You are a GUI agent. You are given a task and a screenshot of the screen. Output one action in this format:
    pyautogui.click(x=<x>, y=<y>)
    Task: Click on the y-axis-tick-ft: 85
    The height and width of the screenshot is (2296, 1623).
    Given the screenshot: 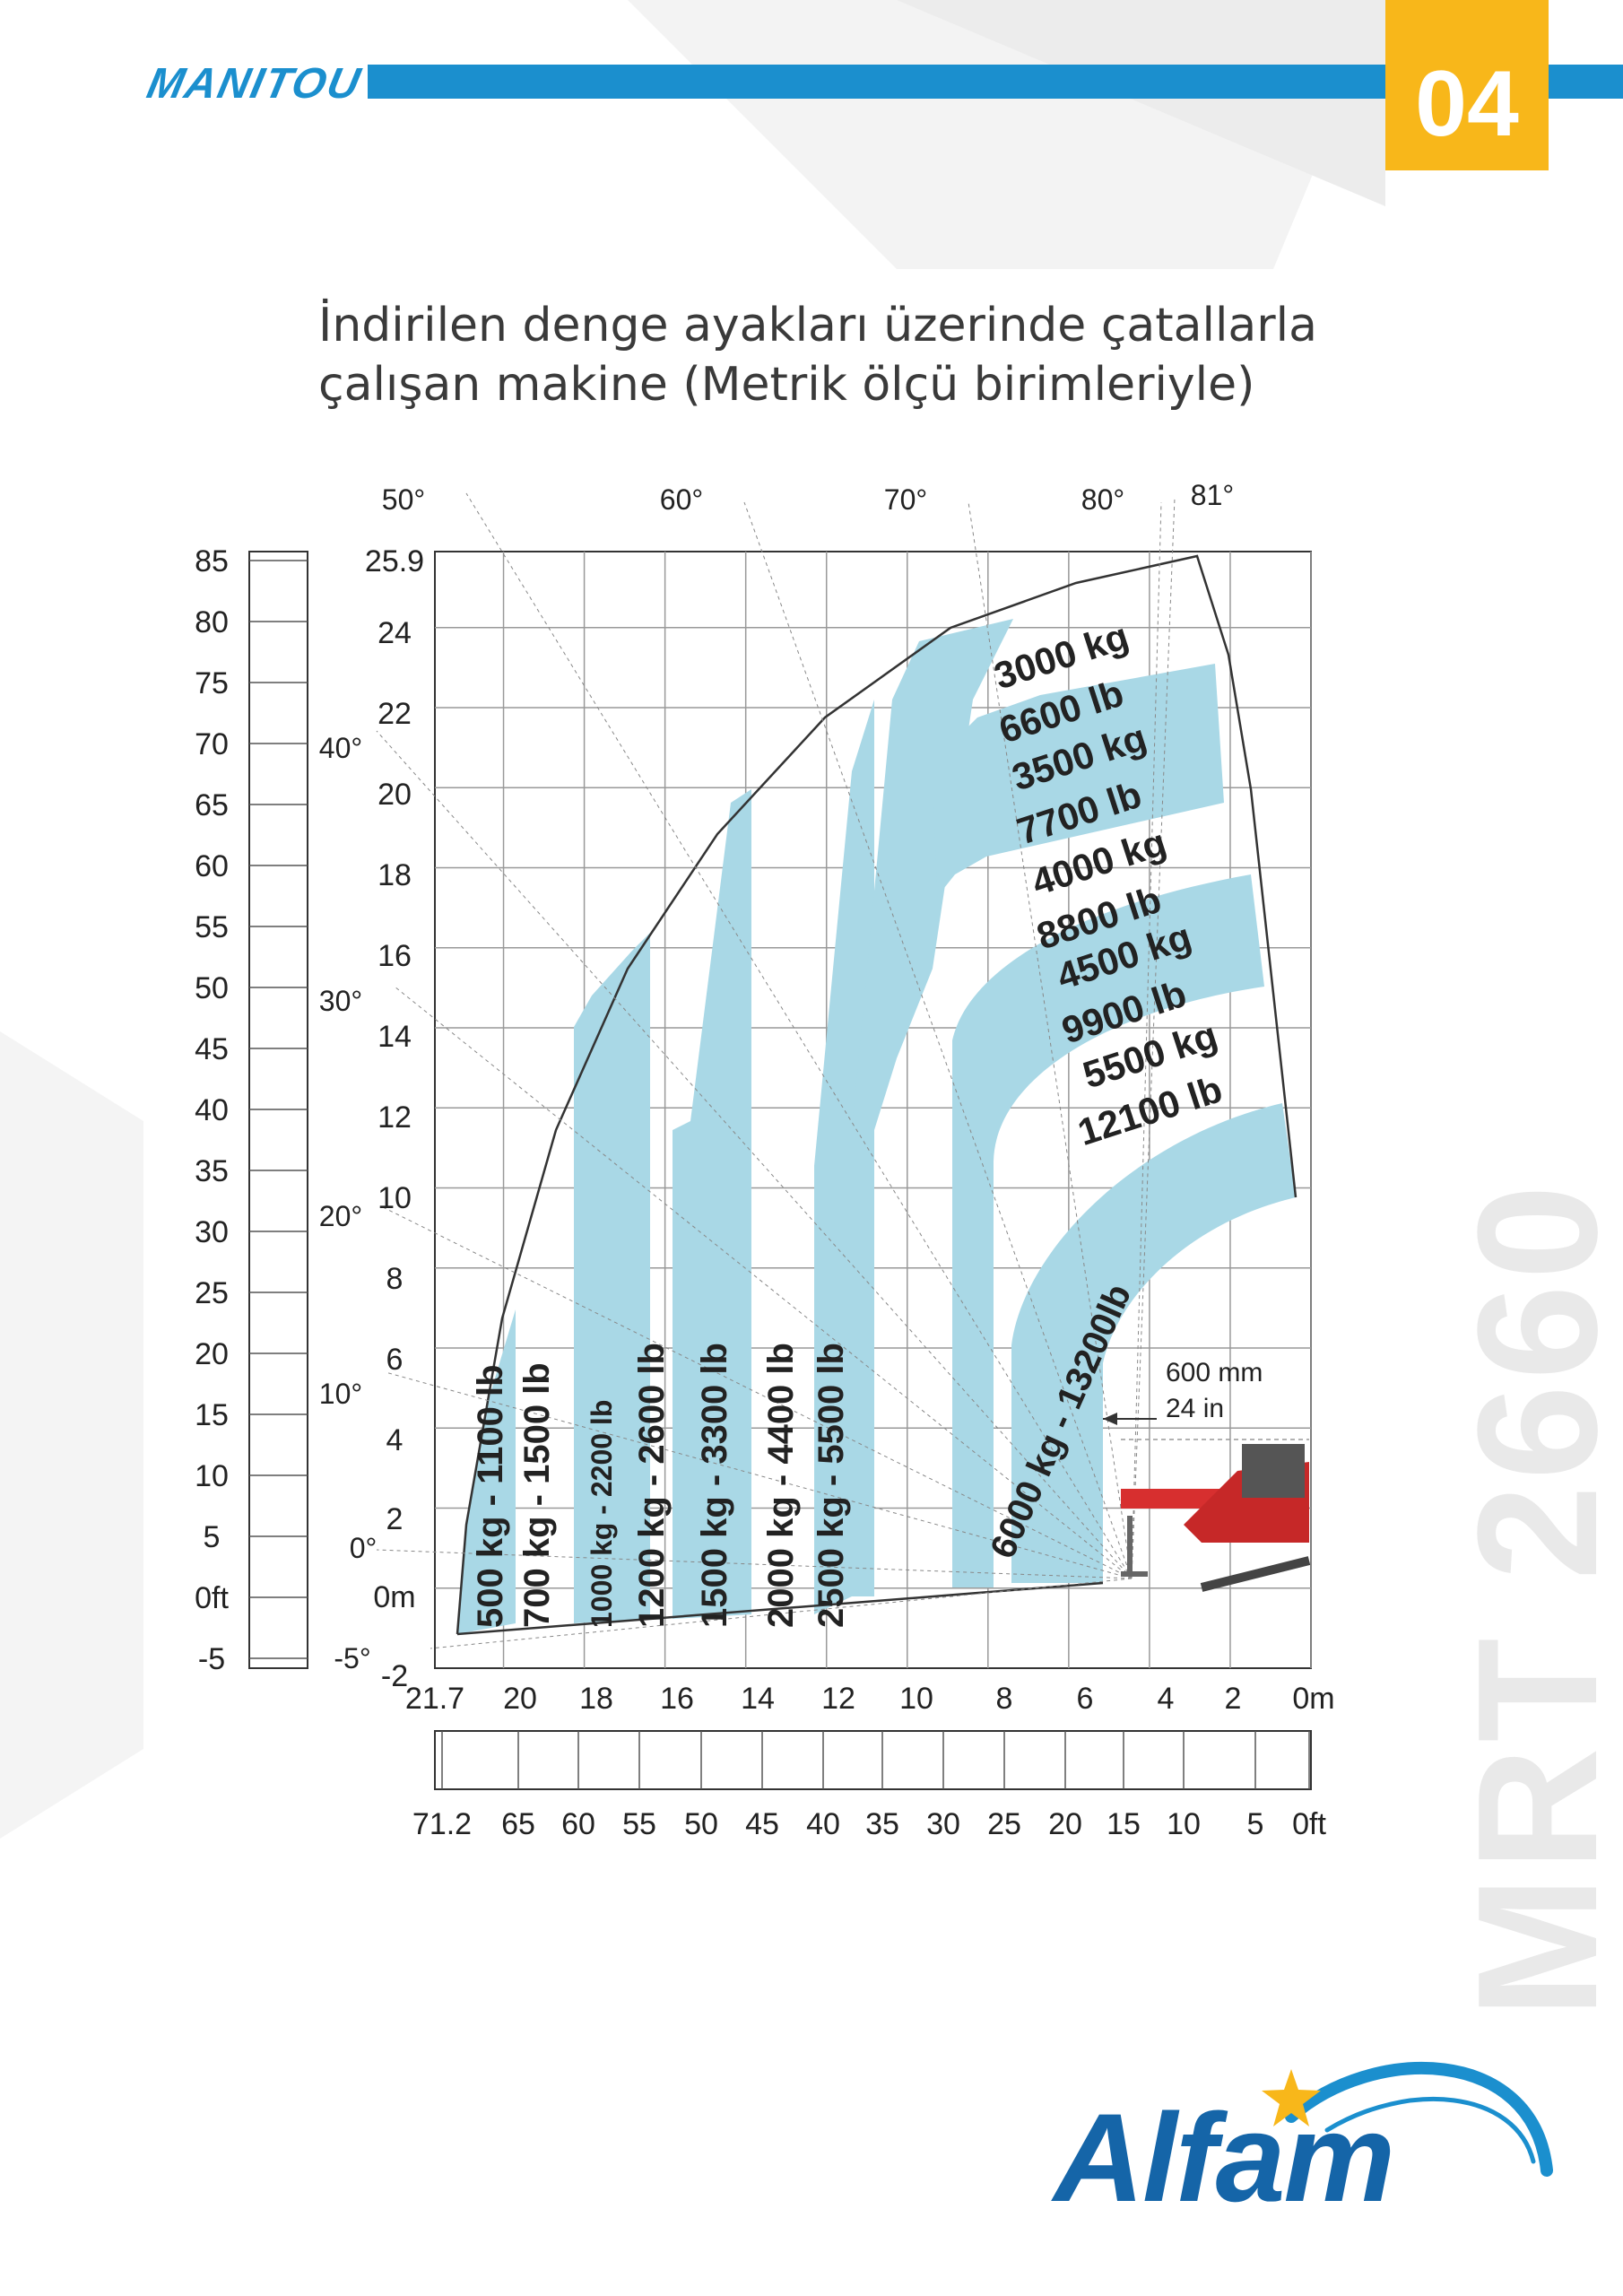 What is the action you would take?
    pyautogui.click(x=212, y=561)
    